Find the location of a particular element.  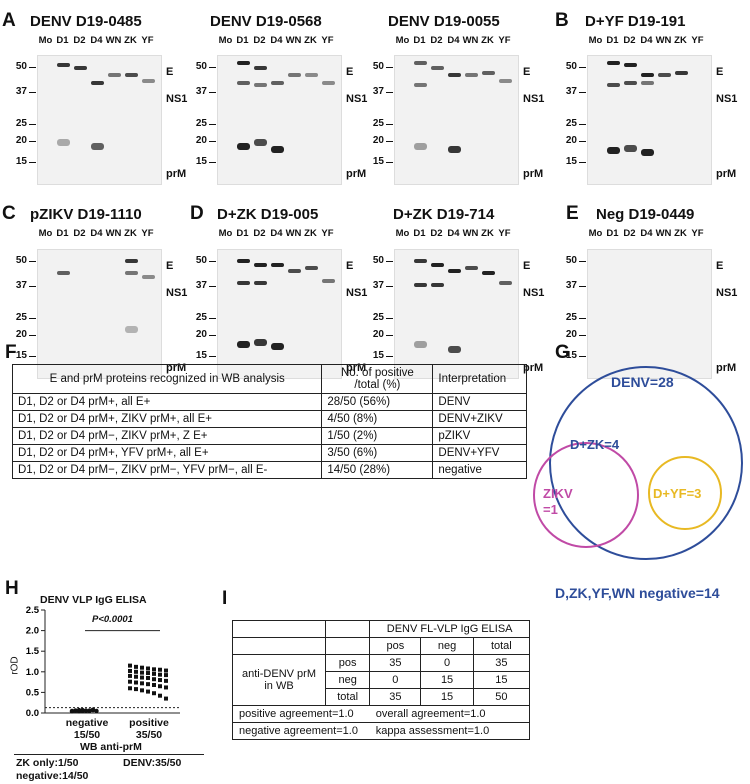

panel-label-f: F is located at coordinates (11, 352).